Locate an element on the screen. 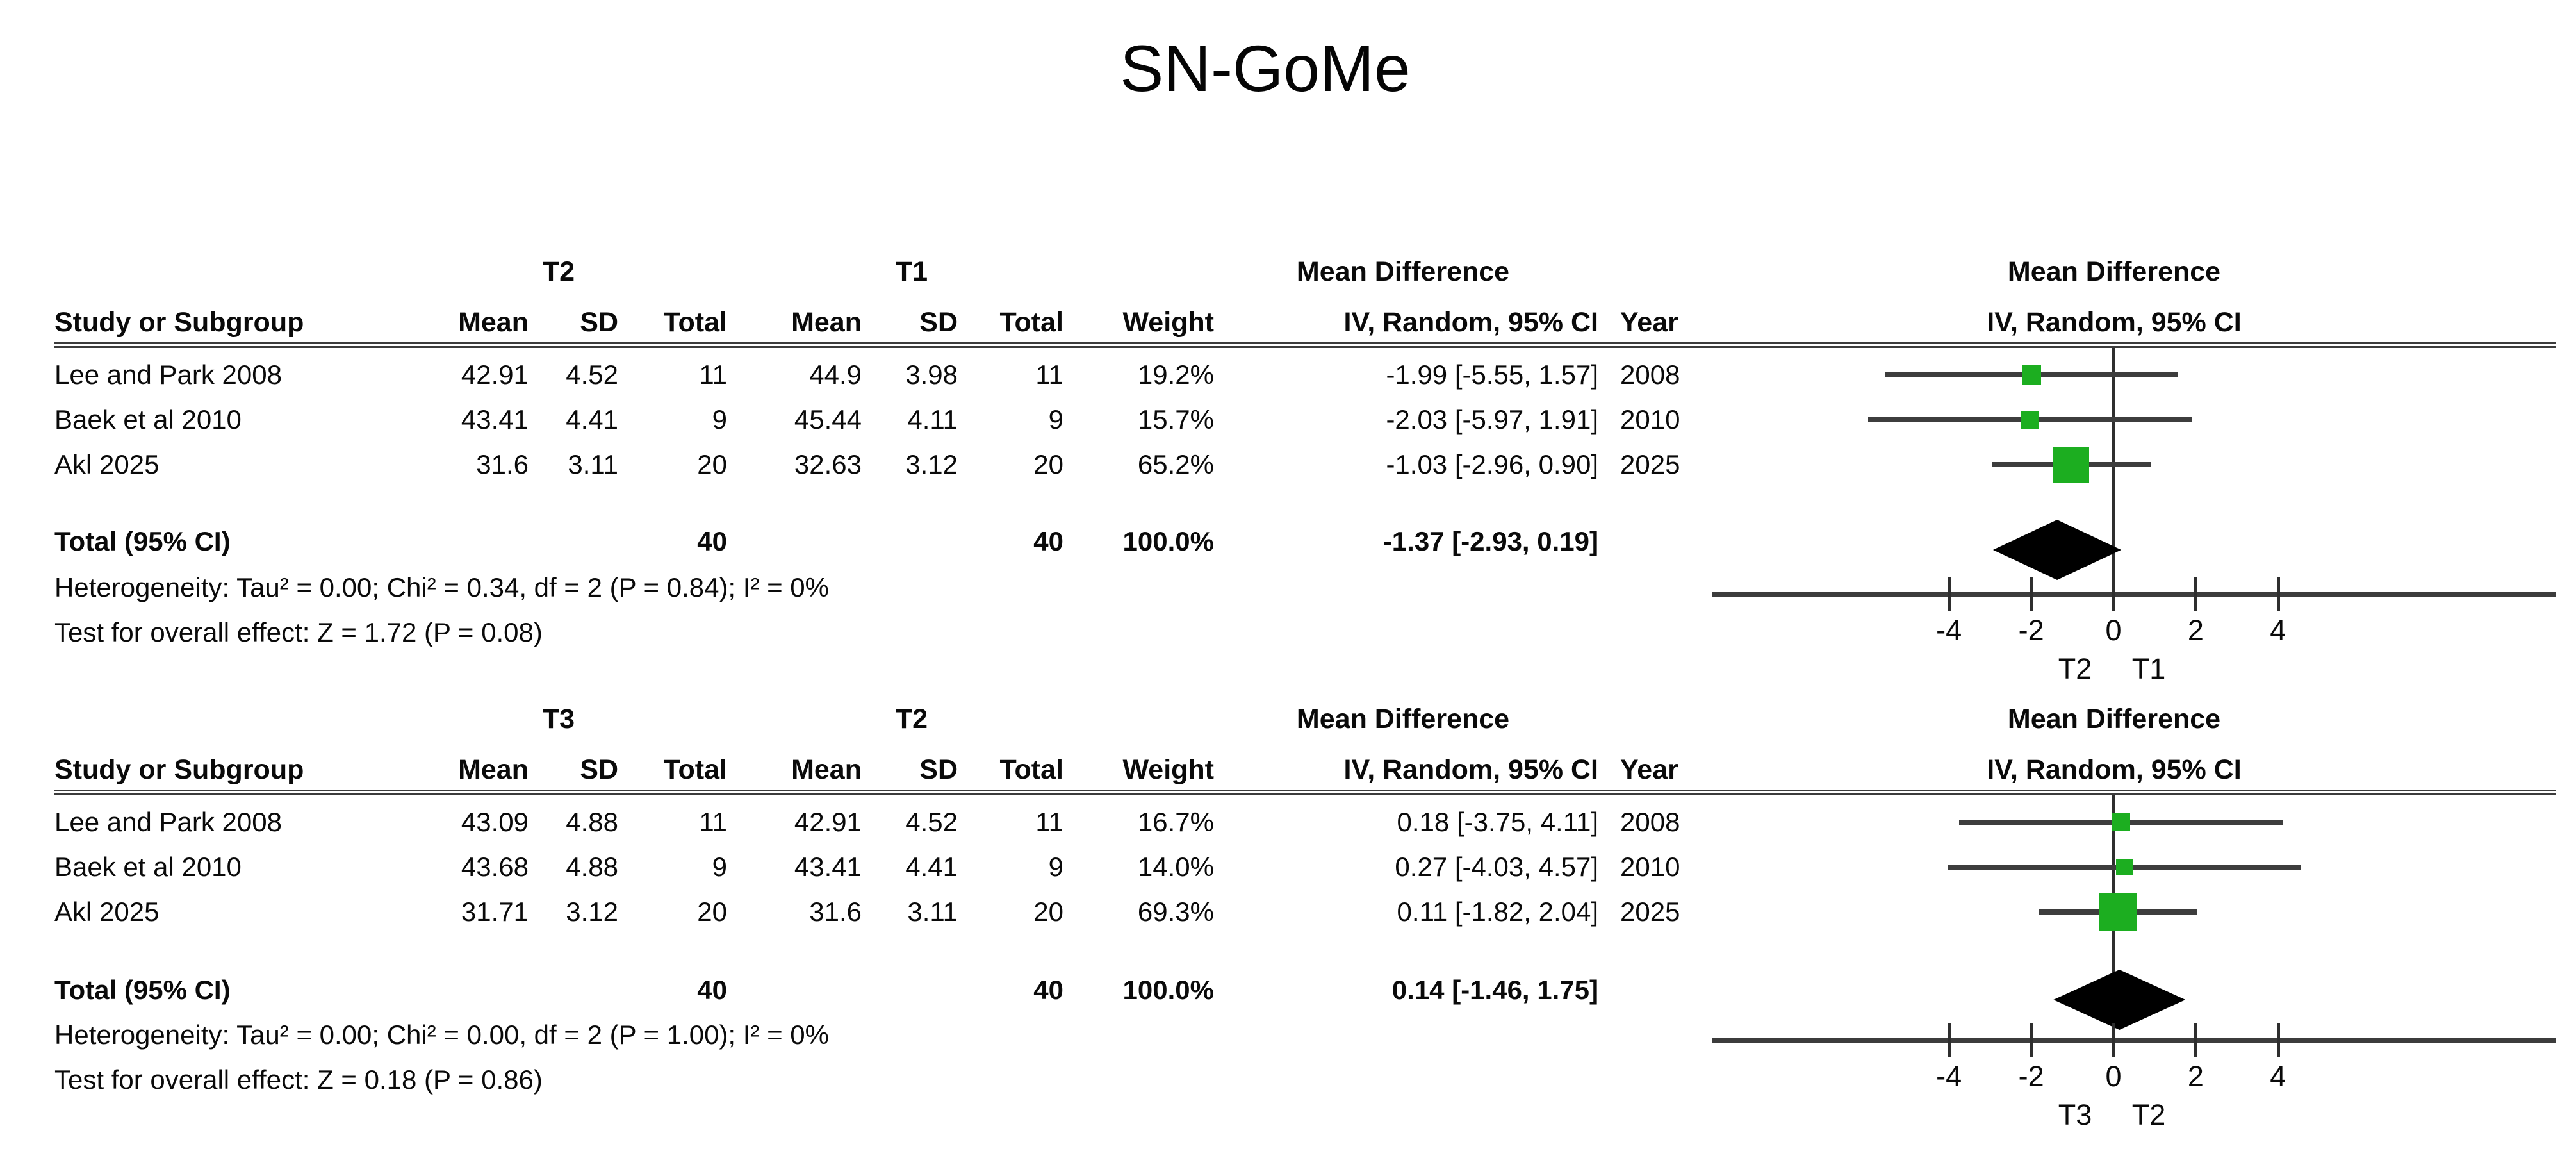 The image size is (2576, 1151). weight: 65.2% is located at coordinates (1176, 464).